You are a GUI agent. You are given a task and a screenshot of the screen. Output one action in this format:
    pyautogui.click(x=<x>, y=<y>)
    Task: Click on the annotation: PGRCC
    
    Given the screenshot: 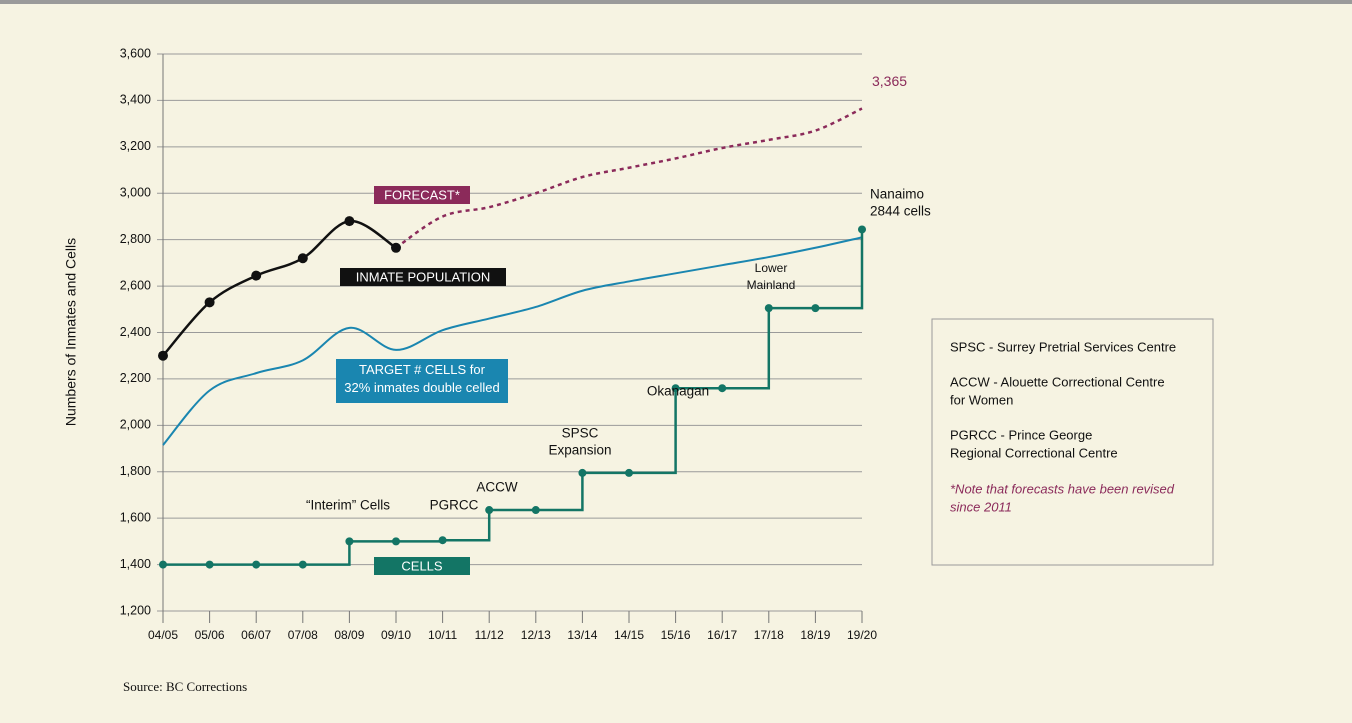 What is the action you would take?
    pyautogui.click(x=454, y=505)
    